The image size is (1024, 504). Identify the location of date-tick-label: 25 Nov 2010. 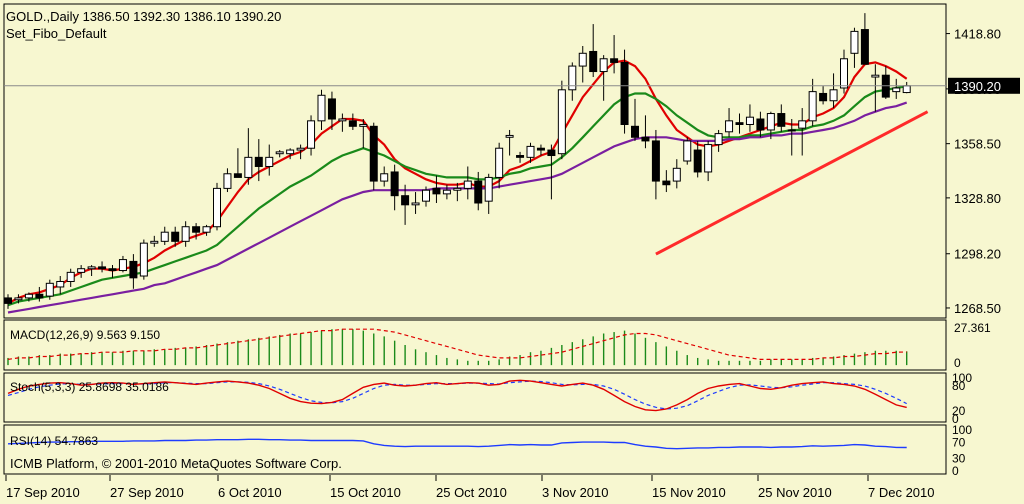
(795, 492).